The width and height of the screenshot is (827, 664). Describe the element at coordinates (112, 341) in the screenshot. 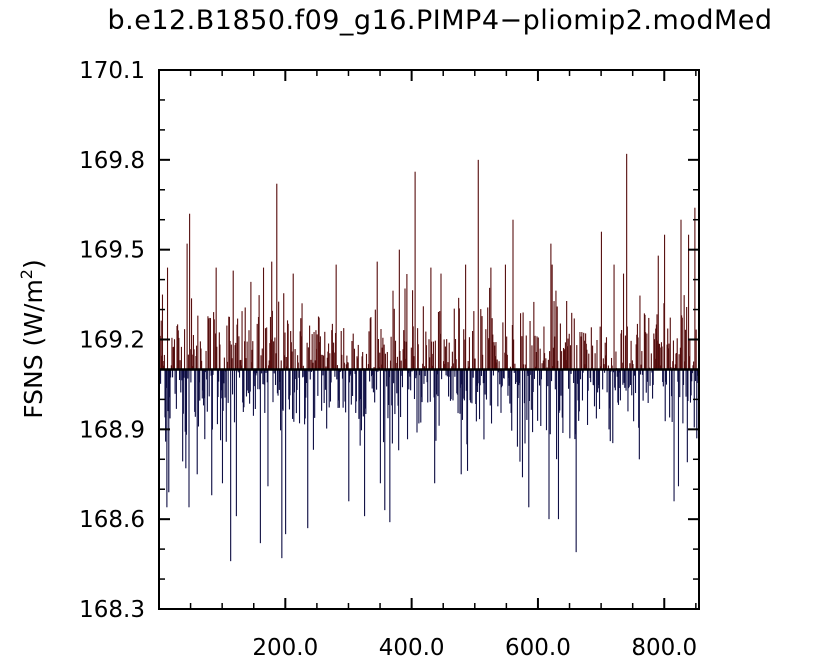

I see `y-tick-label: 169.2` at that location.